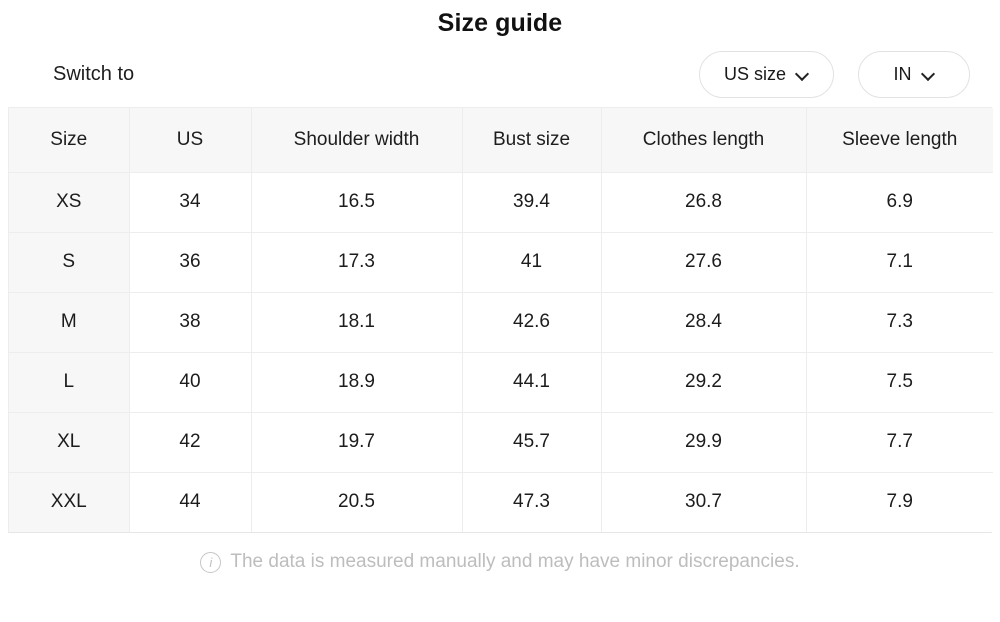  I want to click on switch-to-label: Switch to, so click(94, 73).